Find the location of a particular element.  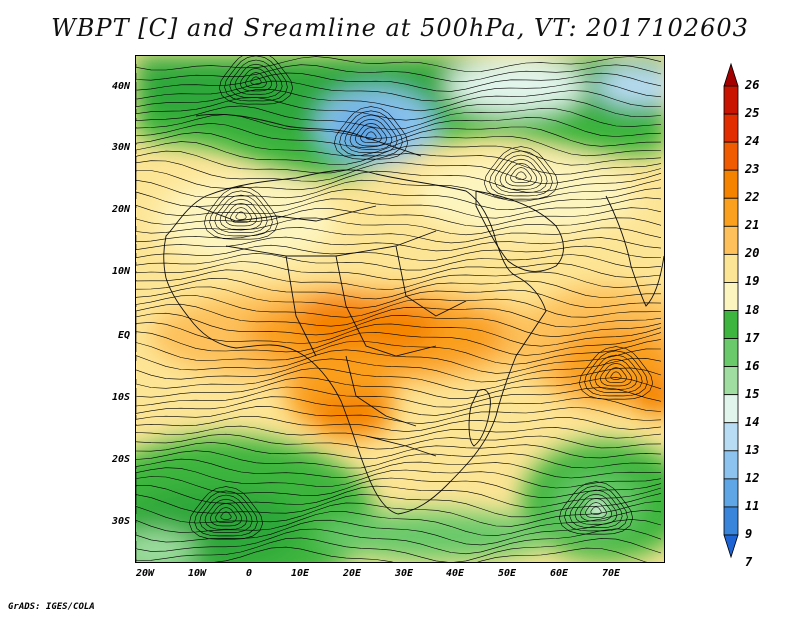

lat-label-20n: 20N is located at coordinates (120, 209).